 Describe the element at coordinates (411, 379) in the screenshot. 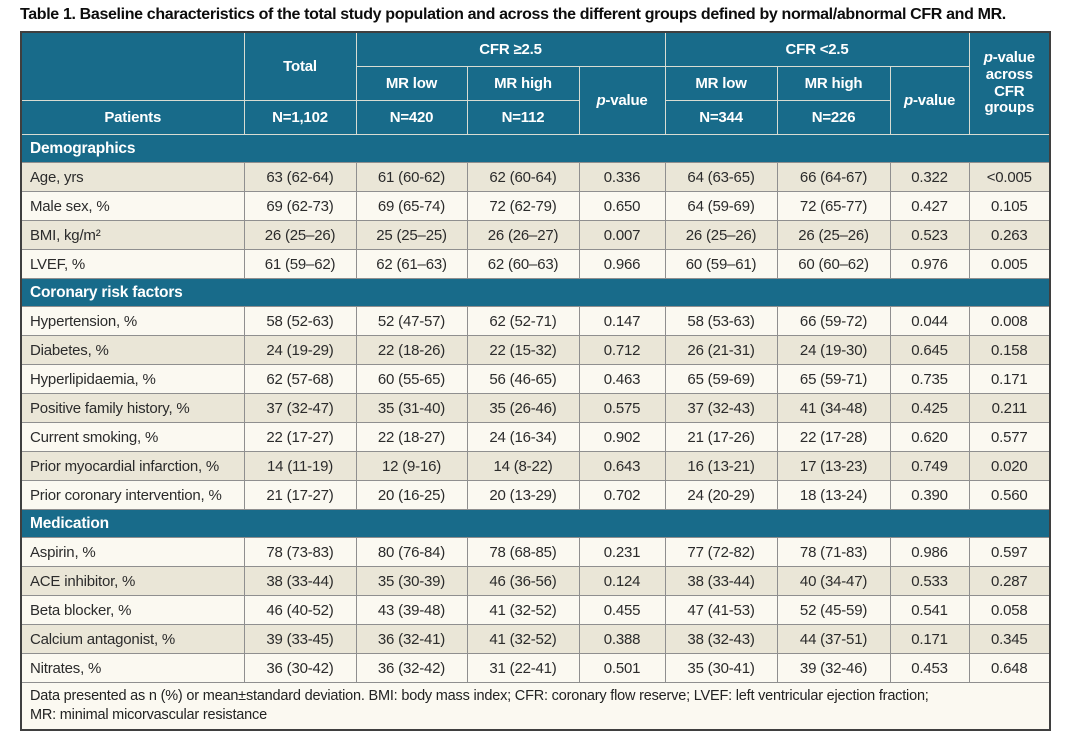

I see `cell-value: 60 (55-65)` at that location.